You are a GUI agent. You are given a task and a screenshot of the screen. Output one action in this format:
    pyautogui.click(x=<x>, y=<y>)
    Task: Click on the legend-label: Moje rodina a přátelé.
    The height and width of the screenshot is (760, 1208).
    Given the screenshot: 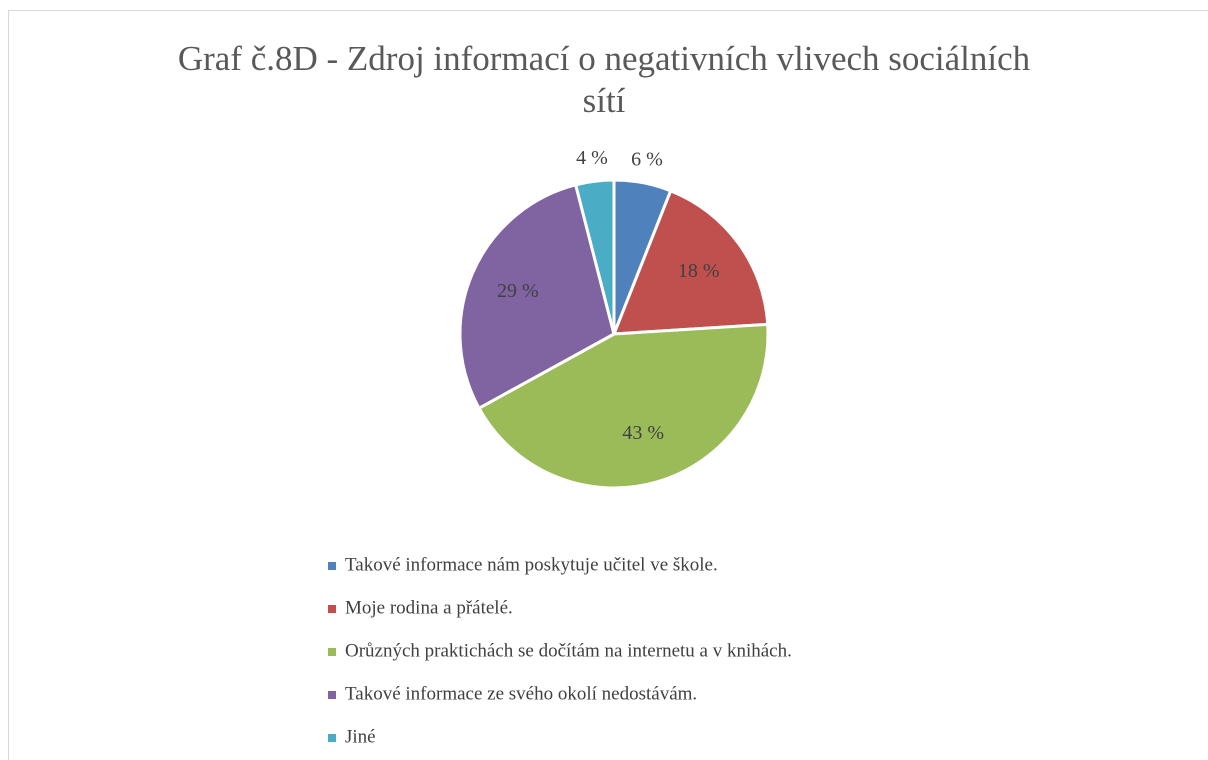 What is the action you would take?
    pyautogui.click(x=429, y=607)
    